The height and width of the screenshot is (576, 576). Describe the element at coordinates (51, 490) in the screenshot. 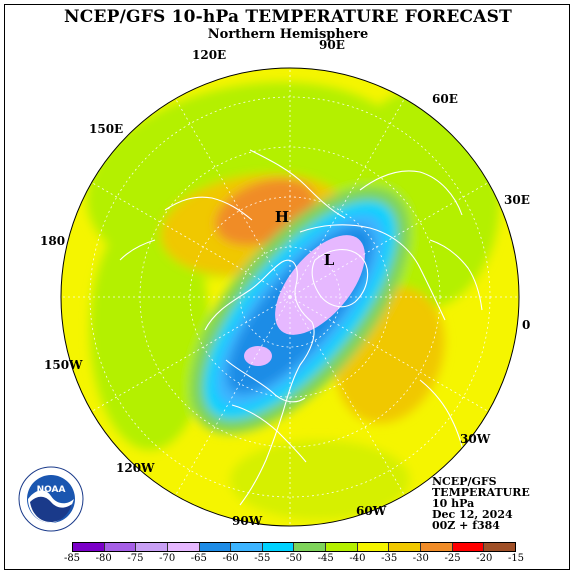

I see `noaa-logo-text: NOAA` at that location.